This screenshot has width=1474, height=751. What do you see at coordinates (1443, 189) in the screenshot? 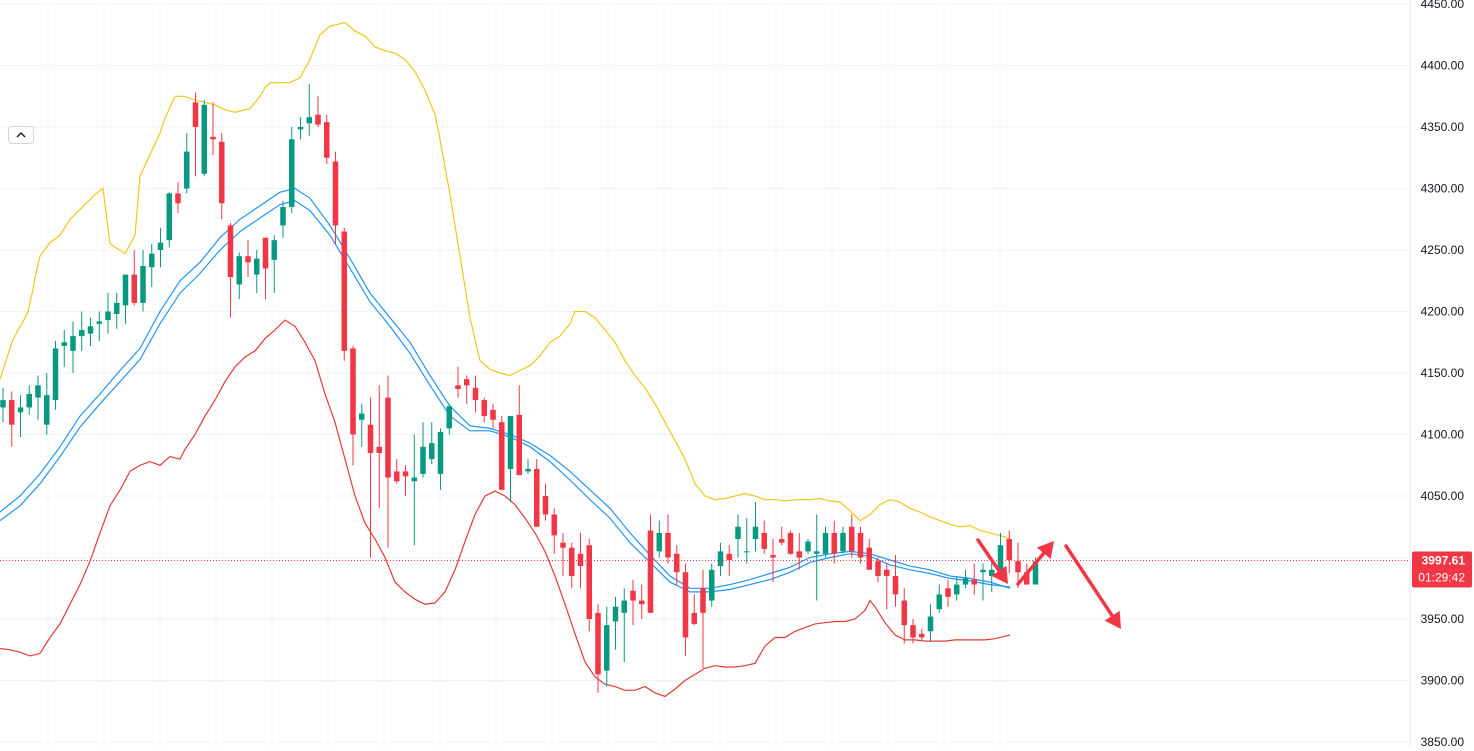
I see `price-tick-label: 4300.00` at bounding box center [1443, 189].